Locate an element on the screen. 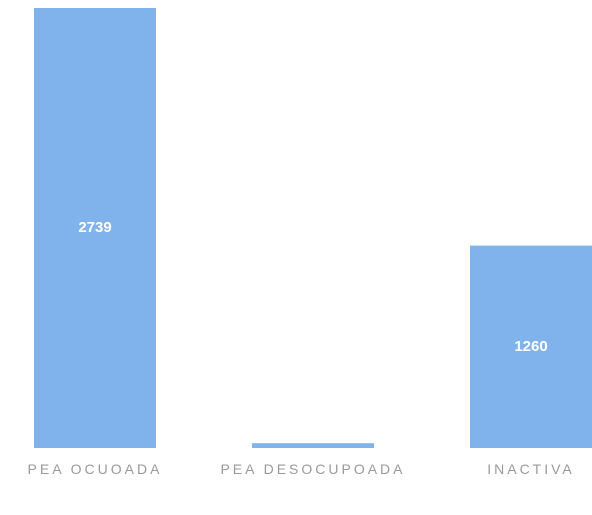 The height and width of the screenshot is (515, 592). value-label: 2739 is located at coordinates (94, 227).